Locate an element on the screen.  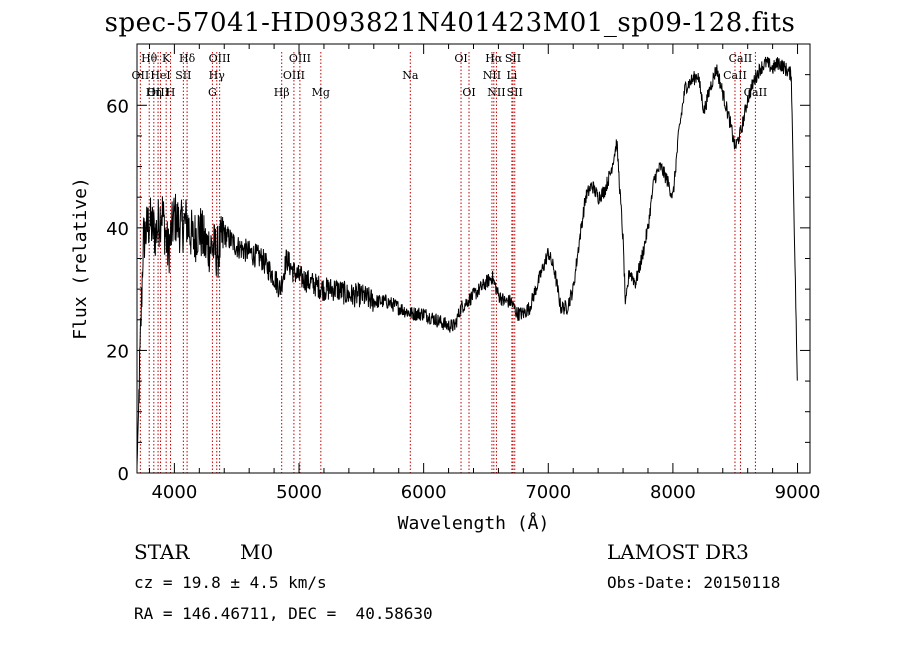
x-tick-label: 8000 is located at coordinates (673, 492).